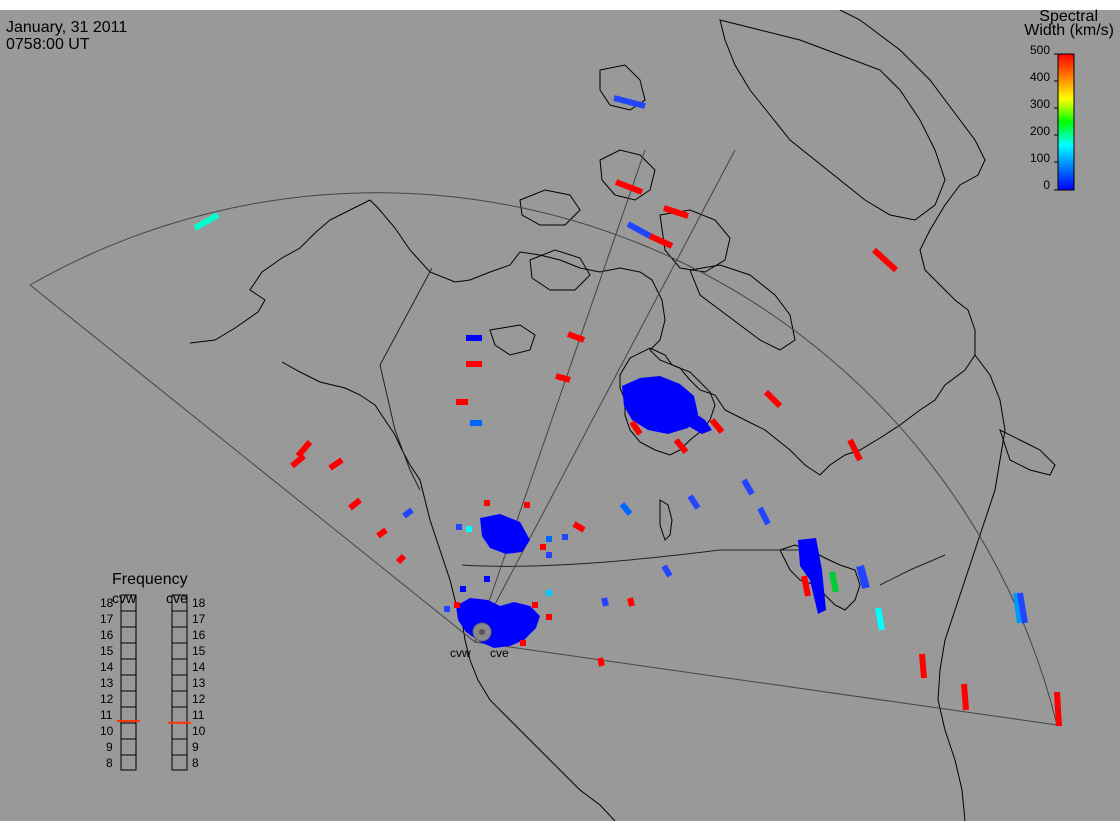  Describe the element at coordinates (700, 422) in the screenshot. I see `echo-cluster-hudson-tail` at that location.